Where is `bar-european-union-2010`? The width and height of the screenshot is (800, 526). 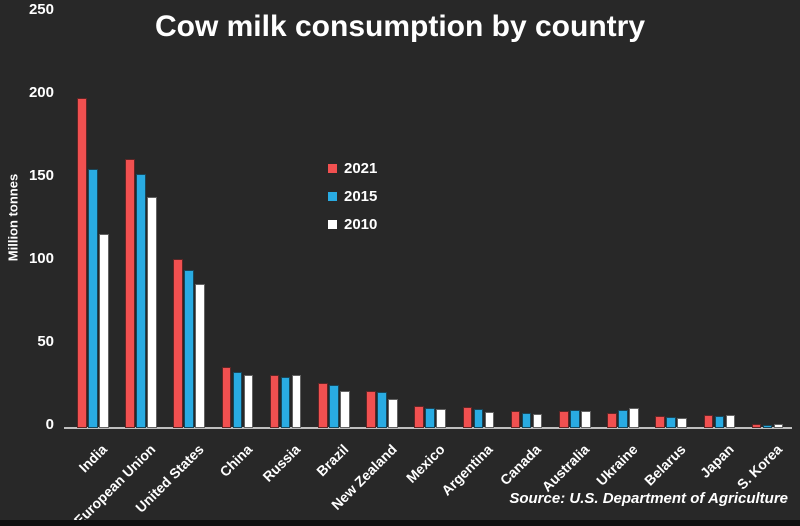
bar-european-union-2010 is located at coordinates (152, 312).